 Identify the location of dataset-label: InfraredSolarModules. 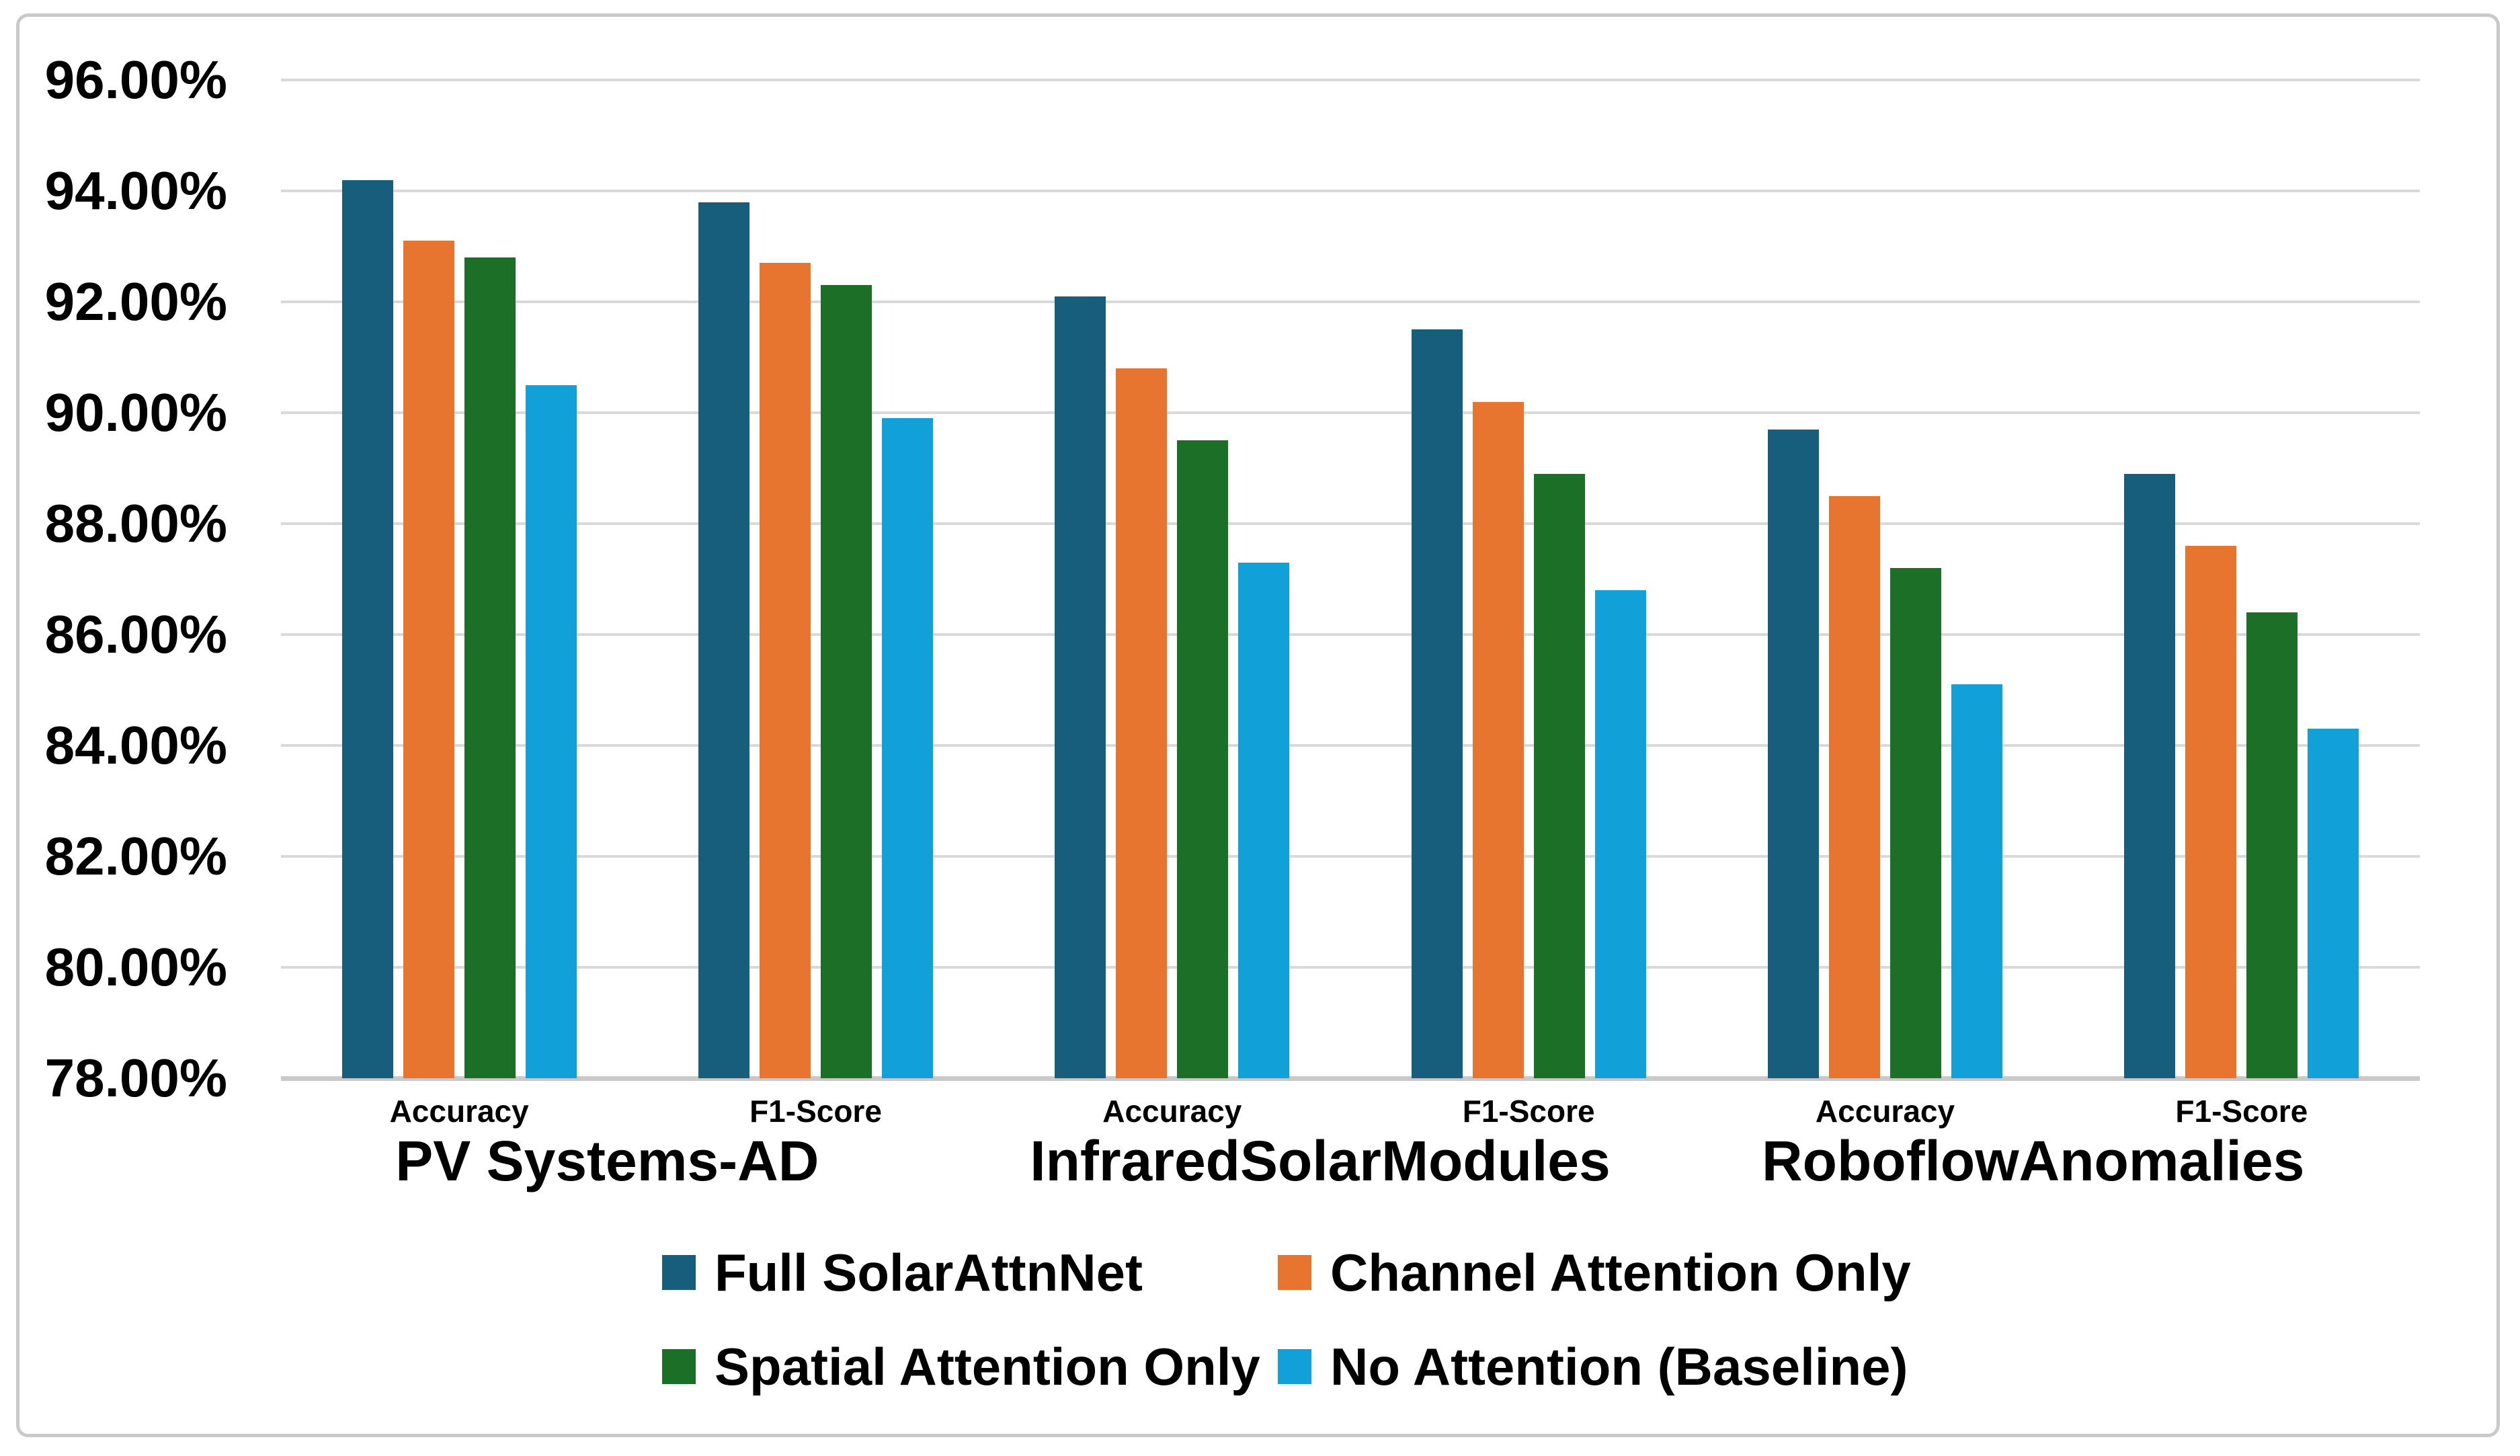
(1320, 1160).